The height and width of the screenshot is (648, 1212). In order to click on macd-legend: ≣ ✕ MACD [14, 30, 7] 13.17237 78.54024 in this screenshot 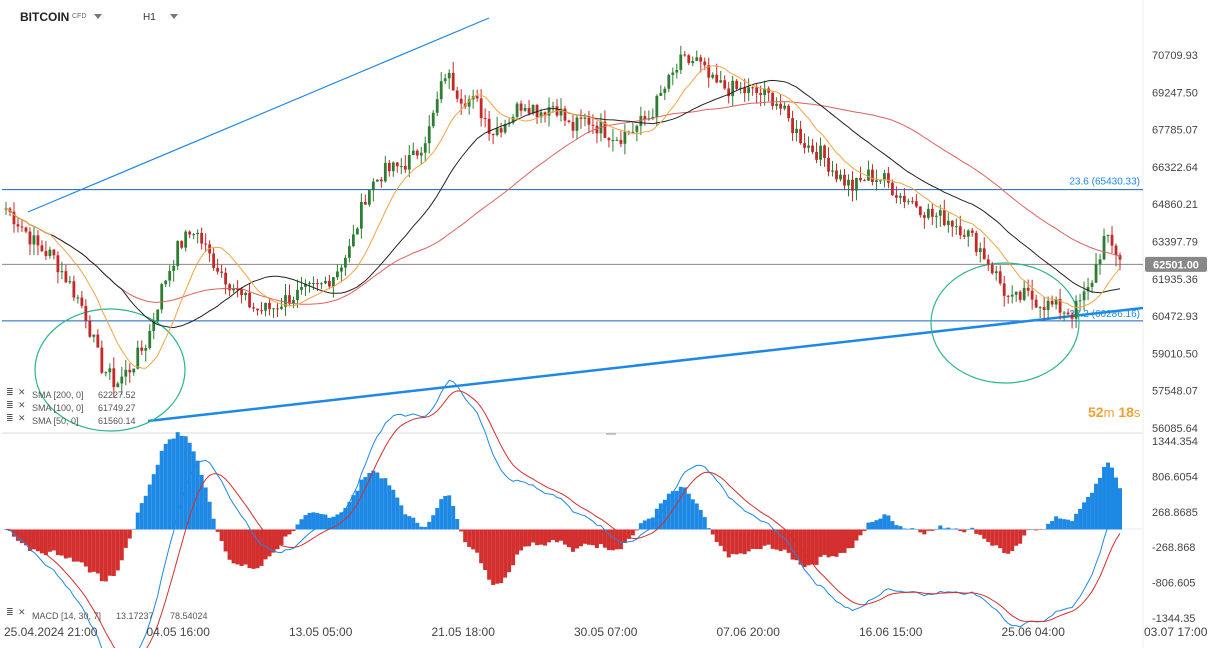, I will do `click(107, 614)`.